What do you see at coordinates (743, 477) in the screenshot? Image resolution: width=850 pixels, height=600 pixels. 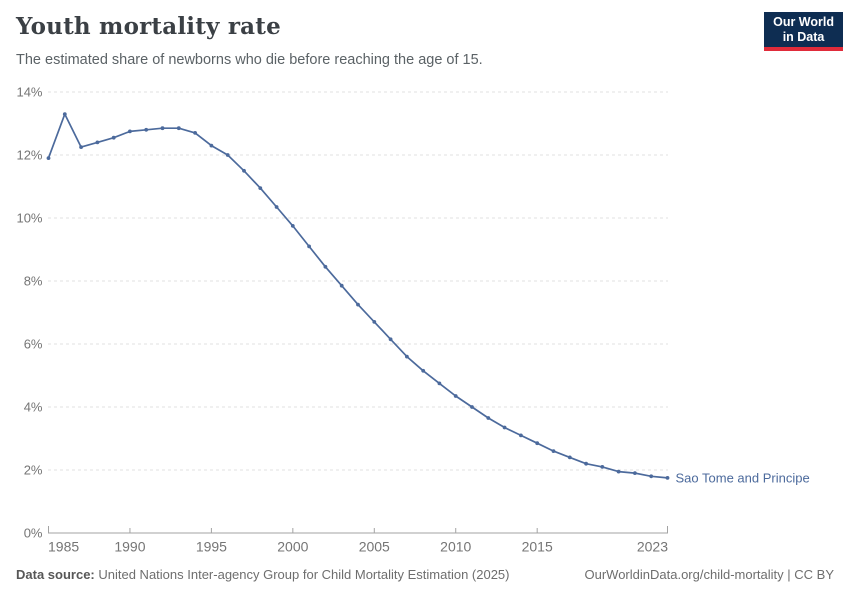 I see `entity-label: Sao Tome and Principe` at bounding box center [743, 477].